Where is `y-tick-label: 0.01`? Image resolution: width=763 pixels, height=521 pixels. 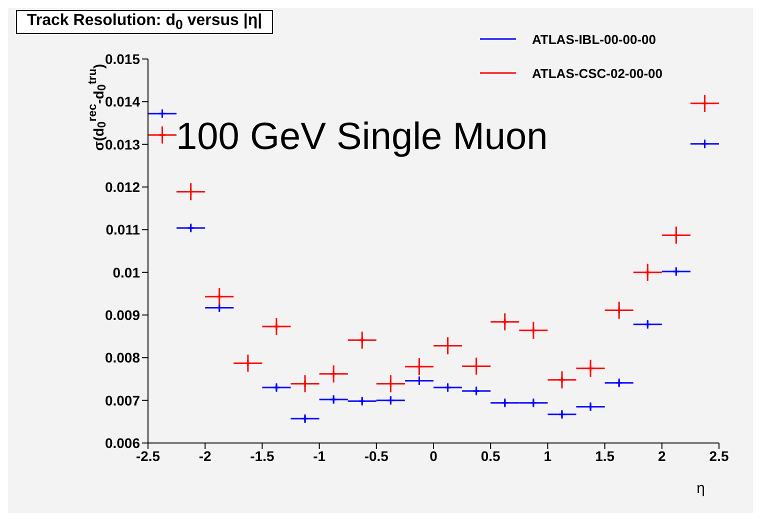
y-tick-label: 0.01 is located at coordinates (126, 272).